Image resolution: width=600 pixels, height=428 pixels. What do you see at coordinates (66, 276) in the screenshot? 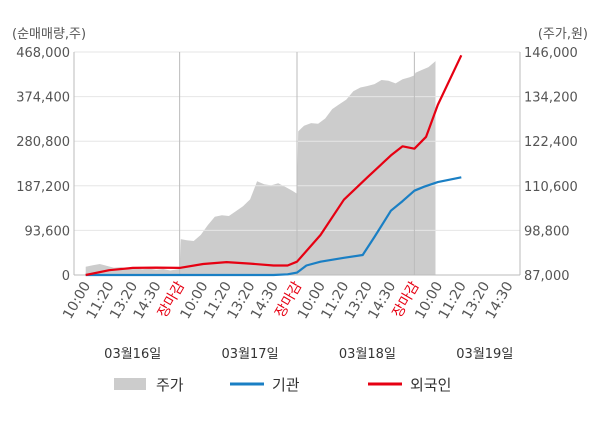
I see `left-tick-label: 0` at bounding box center [66, 276].